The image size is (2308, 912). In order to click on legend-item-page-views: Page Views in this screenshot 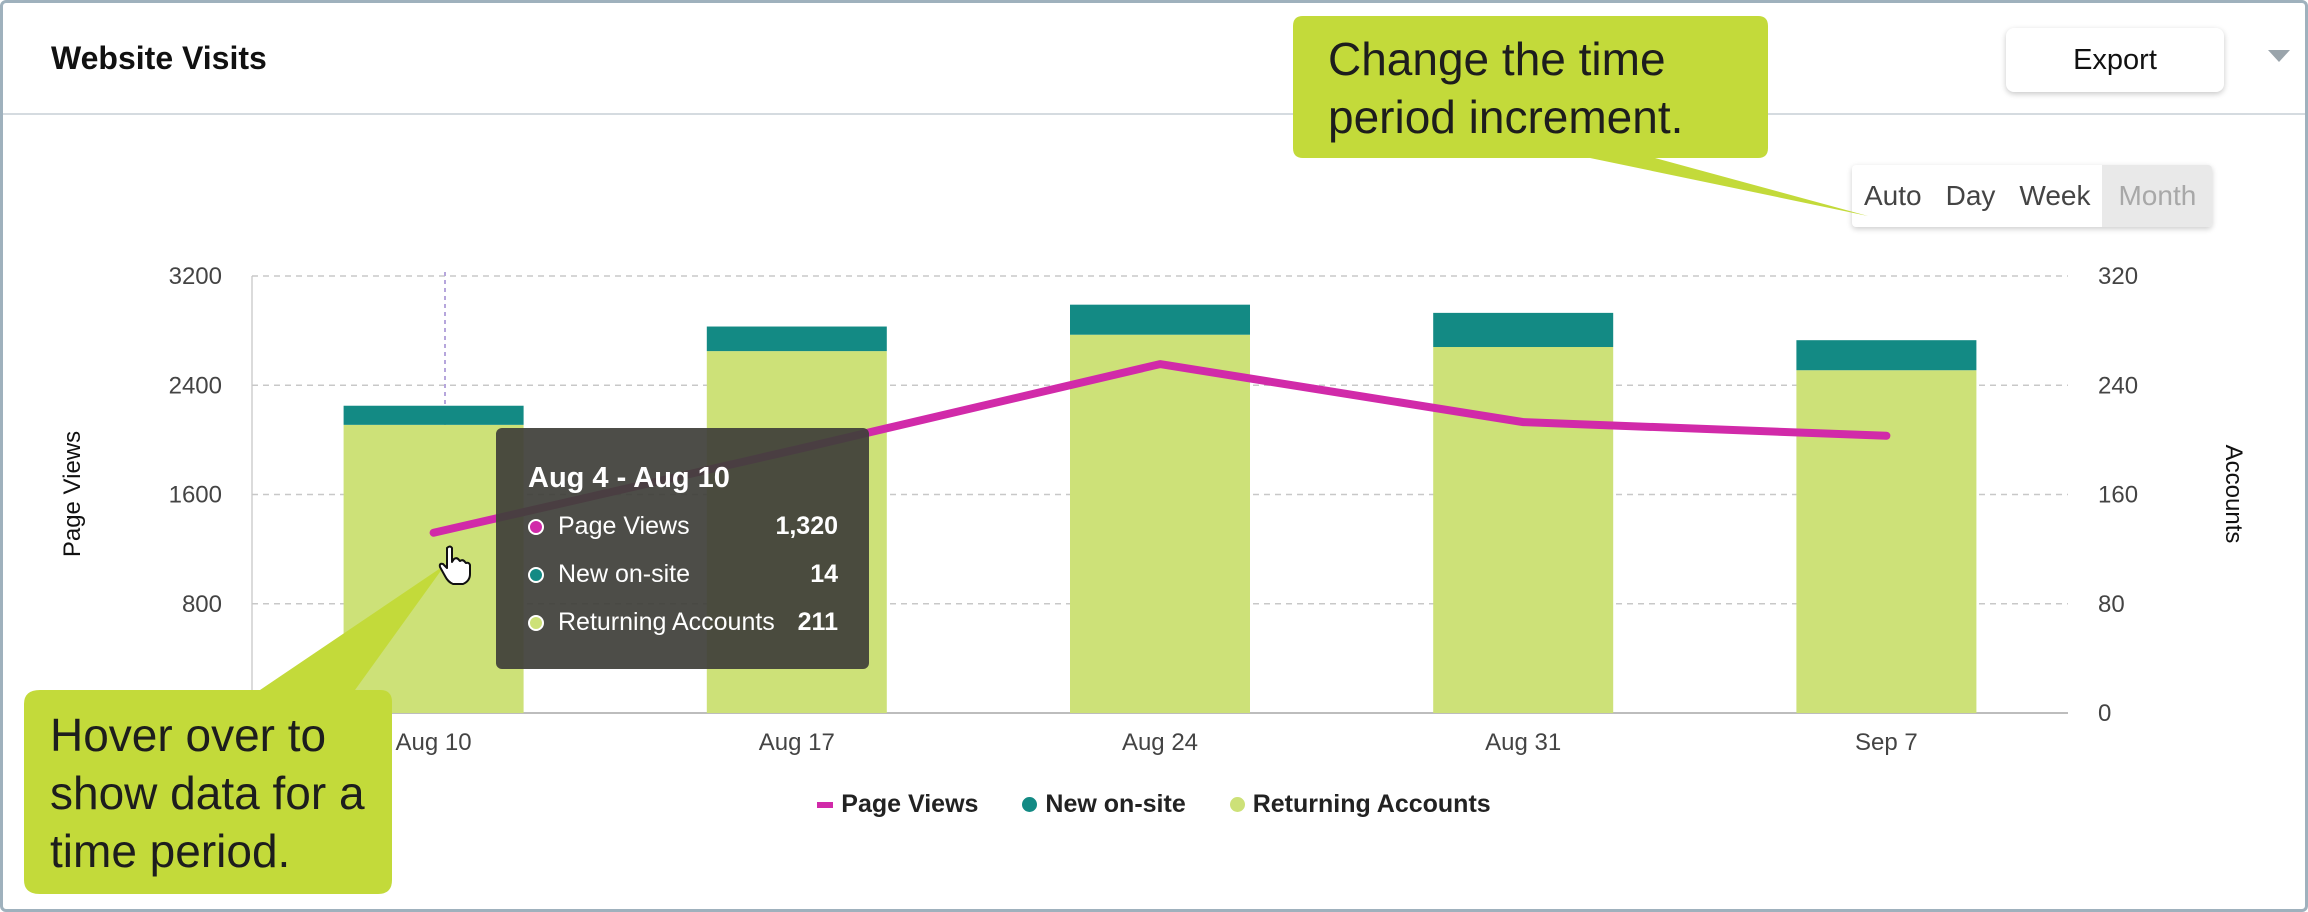, I will do `click(897, 804)`.